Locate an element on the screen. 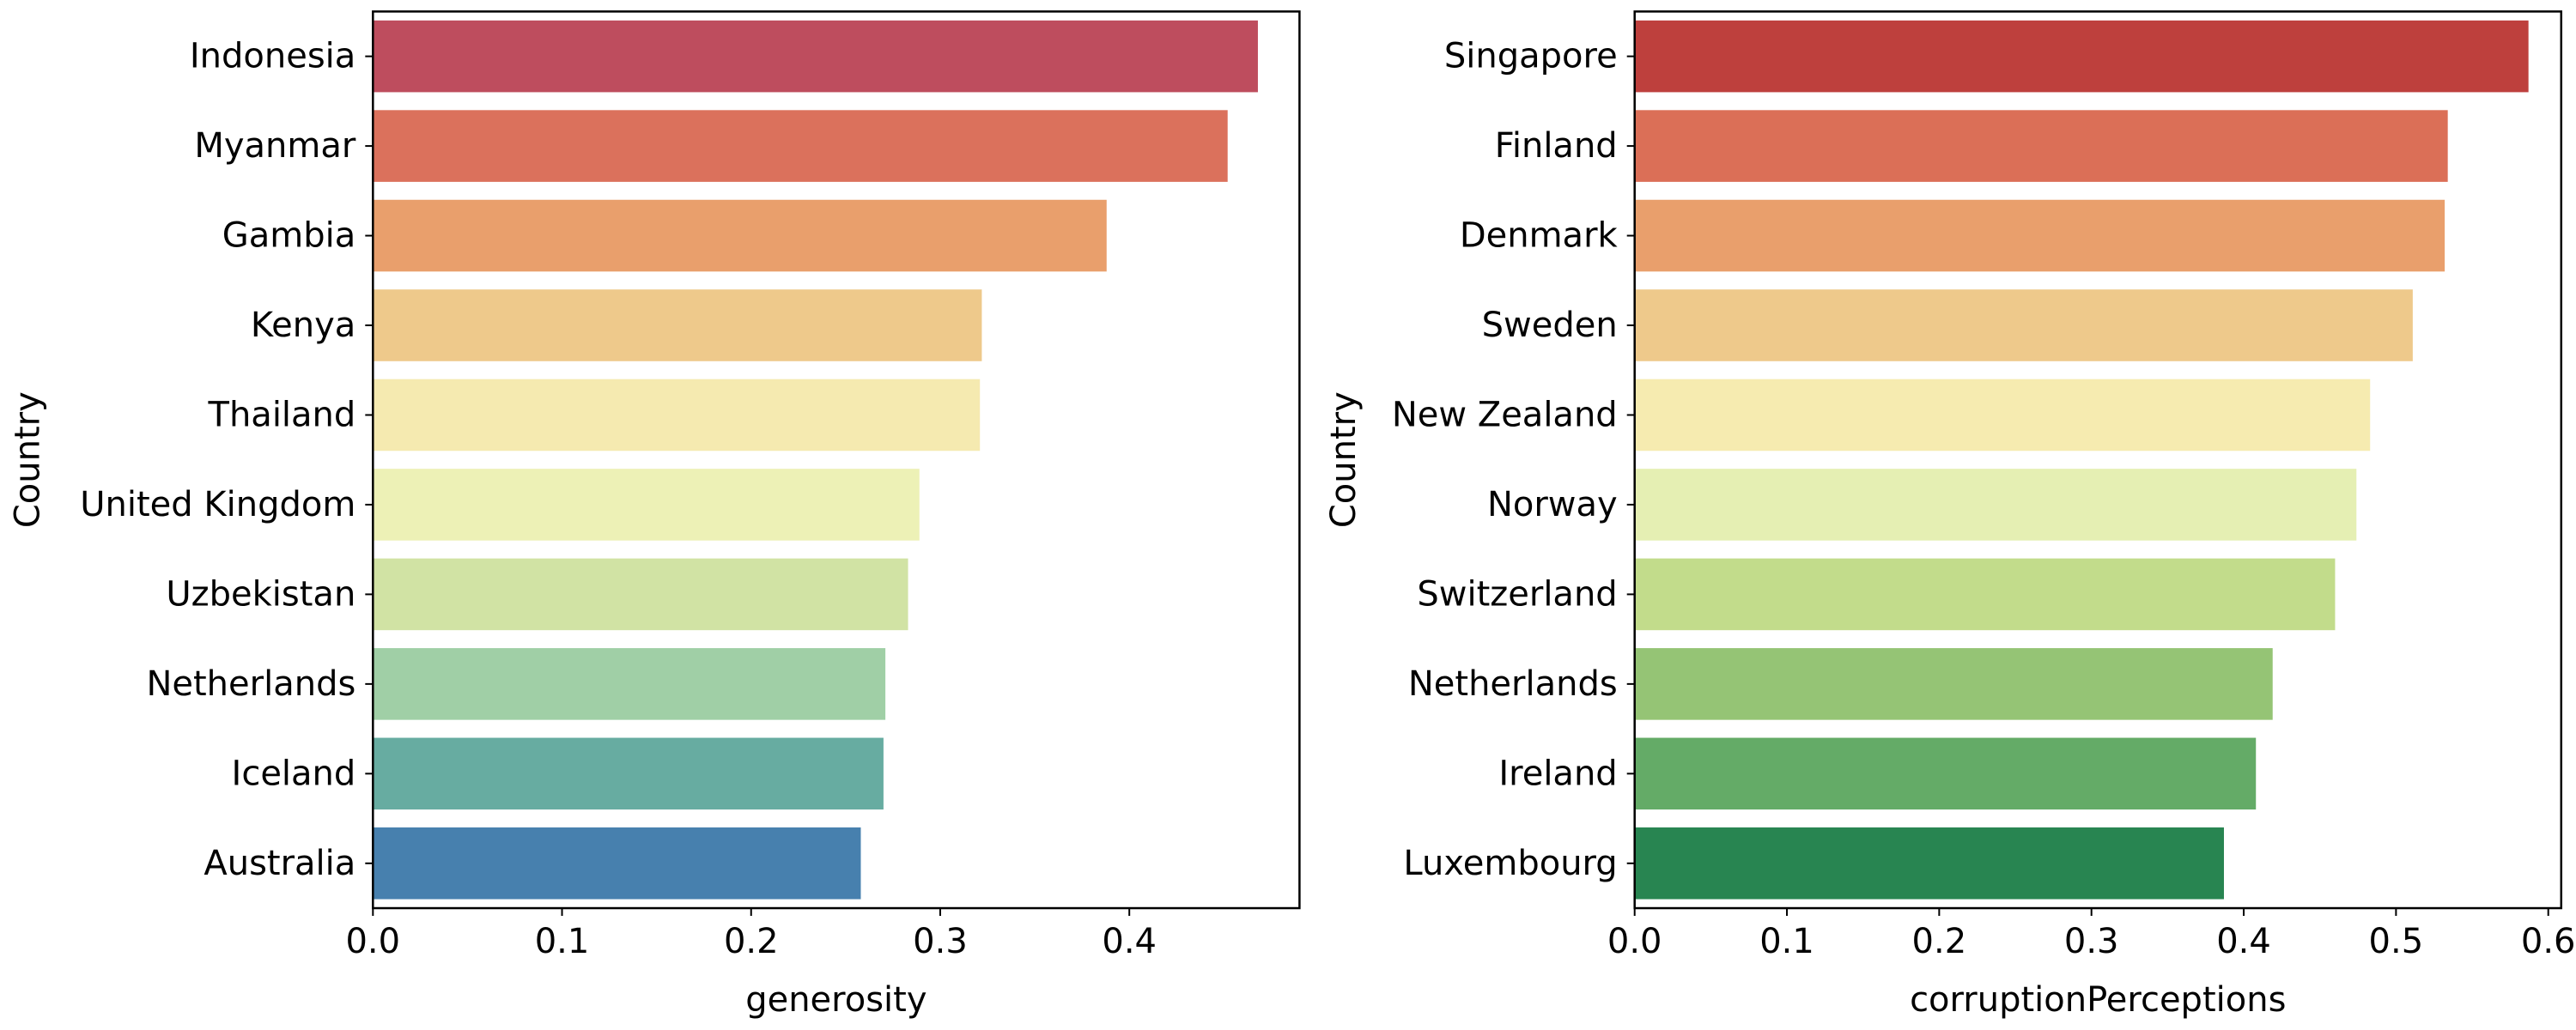 The width and height of the screenshot is (2576, 1030). bar-singapore is located at coordinates (2082, 56).